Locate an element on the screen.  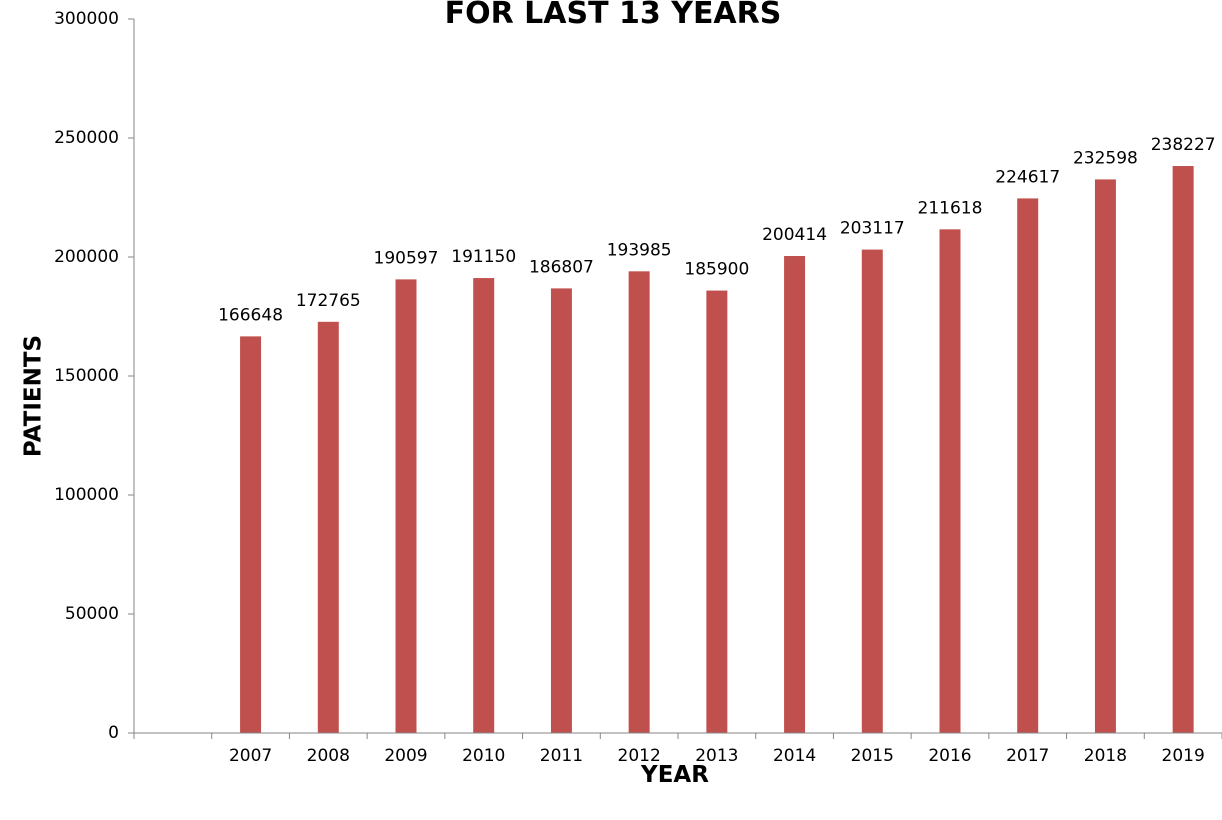
data-label: 203117 is located at coordinates (872, 229).